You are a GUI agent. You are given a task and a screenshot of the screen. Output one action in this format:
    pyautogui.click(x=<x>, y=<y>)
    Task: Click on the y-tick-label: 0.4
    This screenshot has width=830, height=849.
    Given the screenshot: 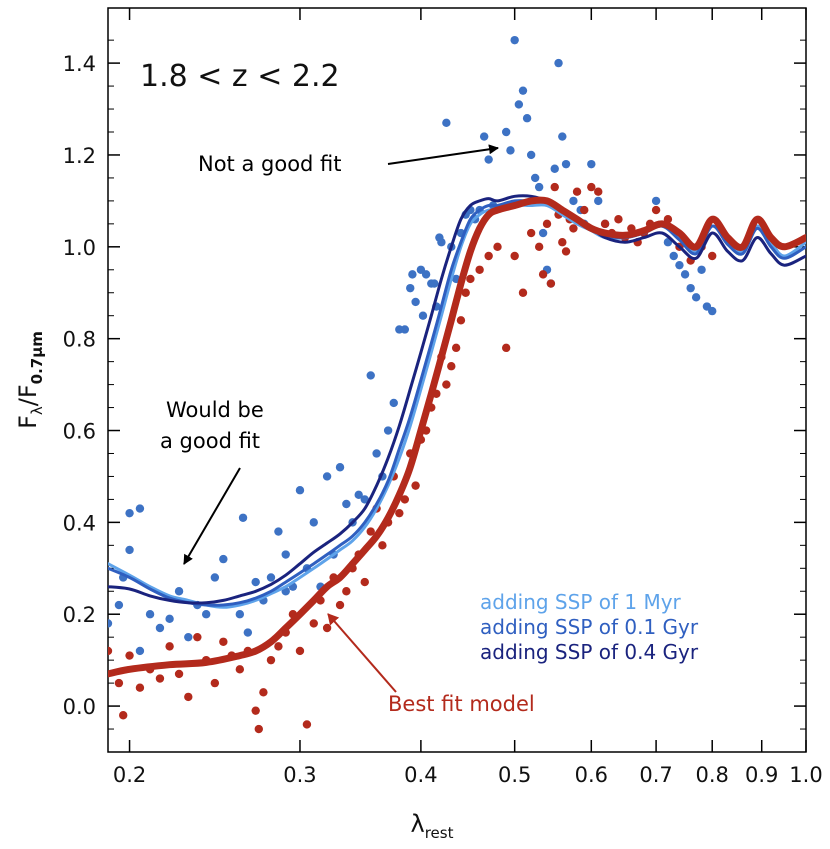 What is the action you would take?
    pyautogui.click(x=79, y=523)
    